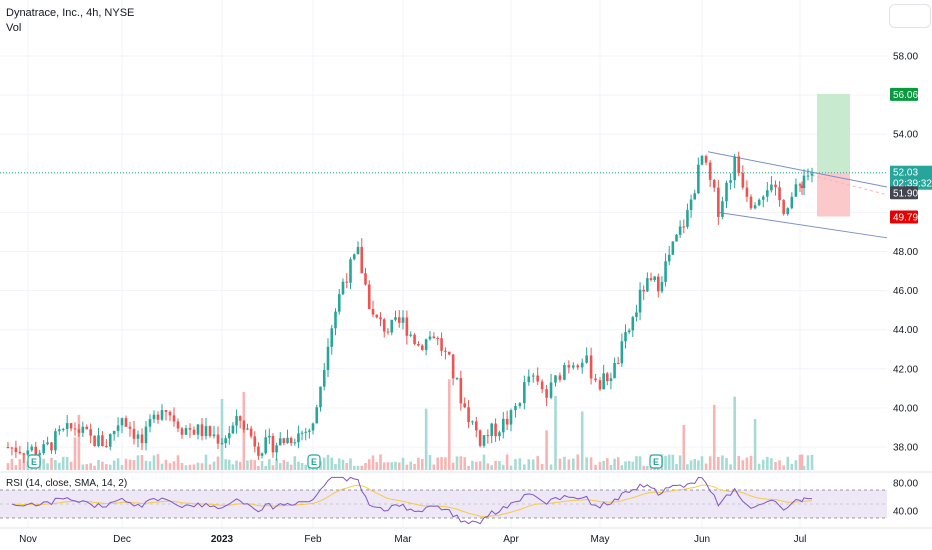 The image size is (932, 550). Describe the element at coordinates (122, 539) in the screenshot. I see `time-tick-label: Dec` at that location.